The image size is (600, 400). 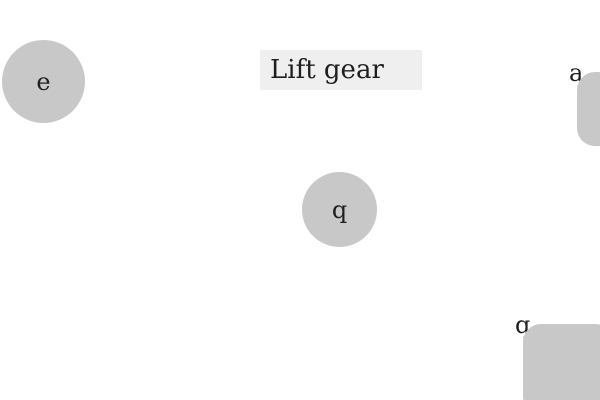 I want to click on circle-e: e, so click(x=43, y=81).